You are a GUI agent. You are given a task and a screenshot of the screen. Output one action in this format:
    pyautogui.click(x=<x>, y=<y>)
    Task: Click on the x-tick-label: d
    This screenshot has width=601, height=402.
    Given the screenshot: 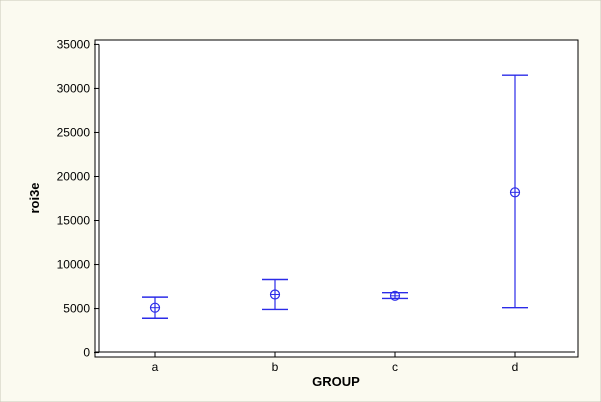 What is the action you would take?
    pyautogui.click(x=515, y=367)
    